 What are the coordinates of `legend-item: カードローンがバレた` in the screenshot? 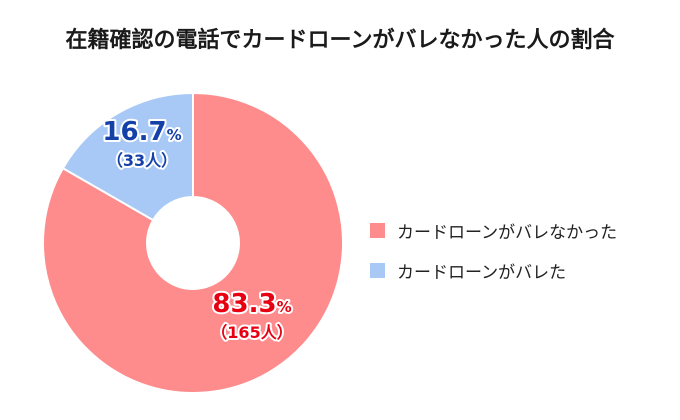 It's located at (493, 270).